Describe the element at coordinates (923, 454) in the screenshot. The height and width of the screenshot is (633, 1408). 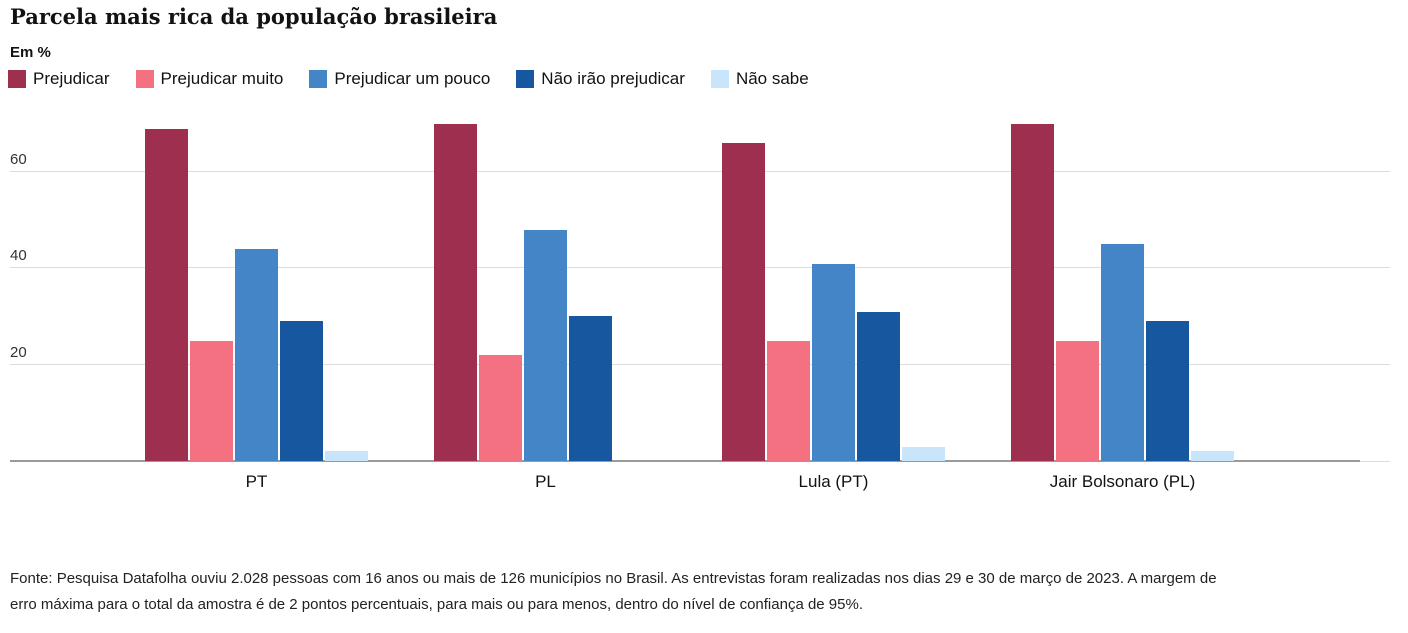
I see `bar-lula-pt-nao-sabe` at that location.